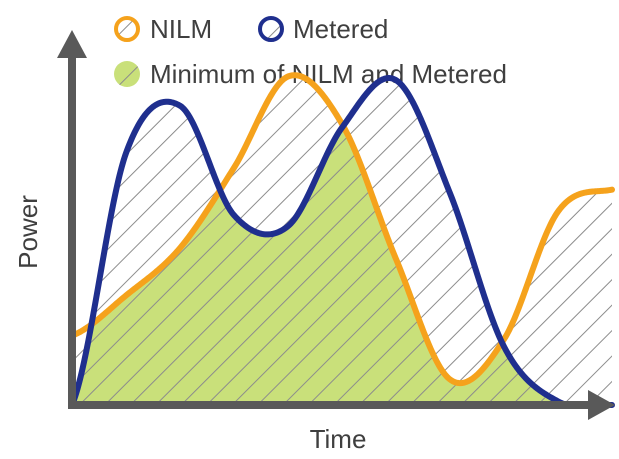  What do you see at coordinates (310, 51) in the screenshot?
I see `legend: NILM Metered Minimum of NILM and Metered` at bounding box center [310, 51].